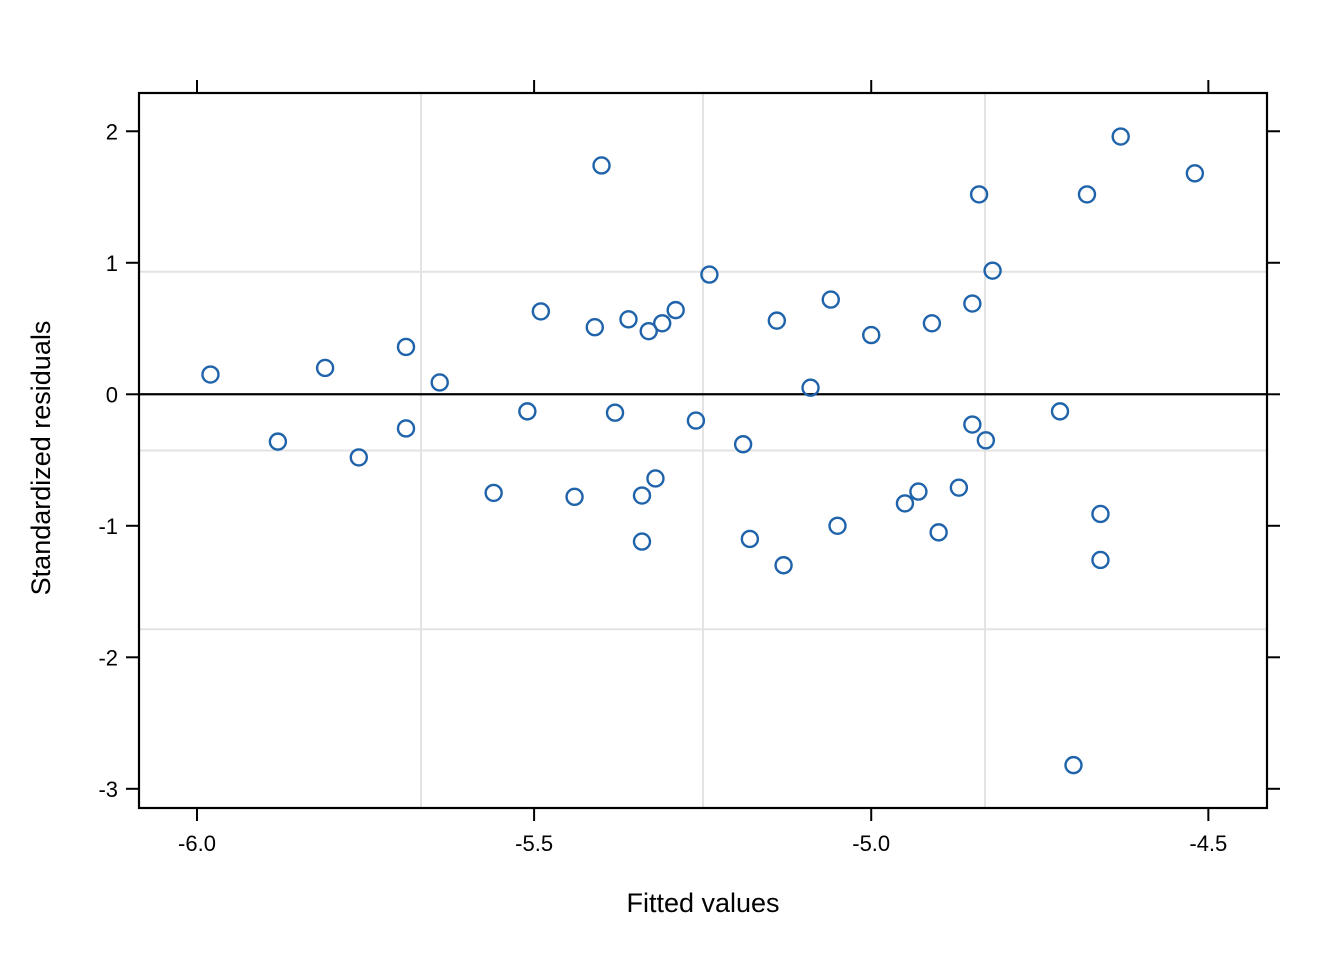  I want to click on y-tick-label: 0, so click(112, 394).